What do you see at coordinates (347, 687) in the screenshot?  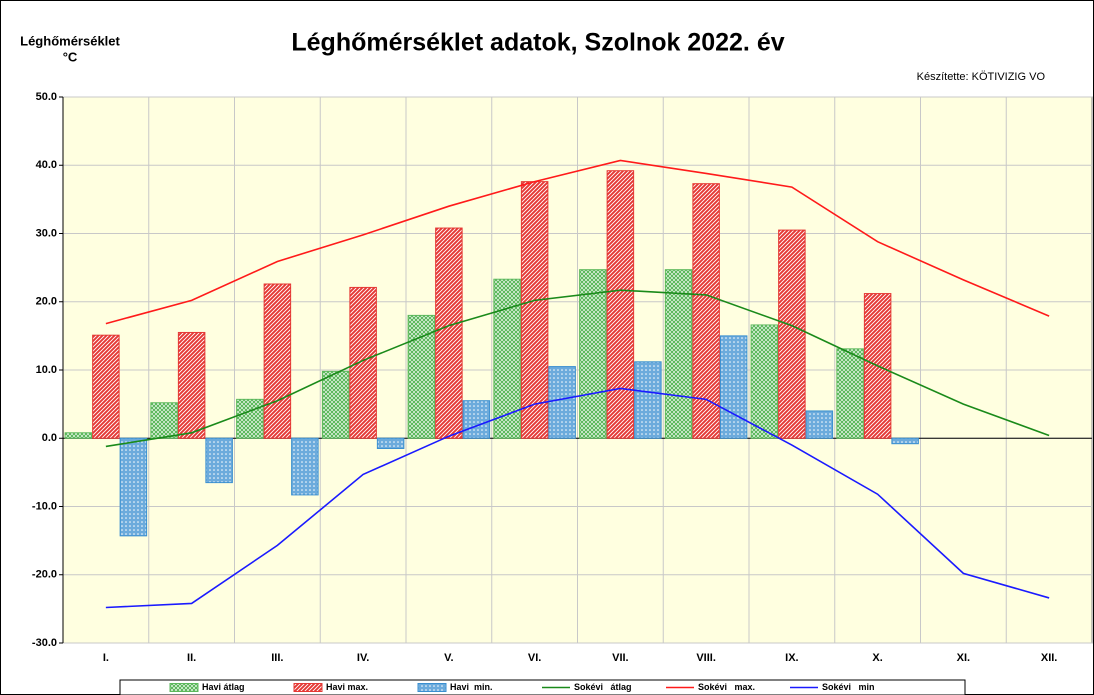 I see `legend-label: Havi max.` at bounding box center [347, 687].